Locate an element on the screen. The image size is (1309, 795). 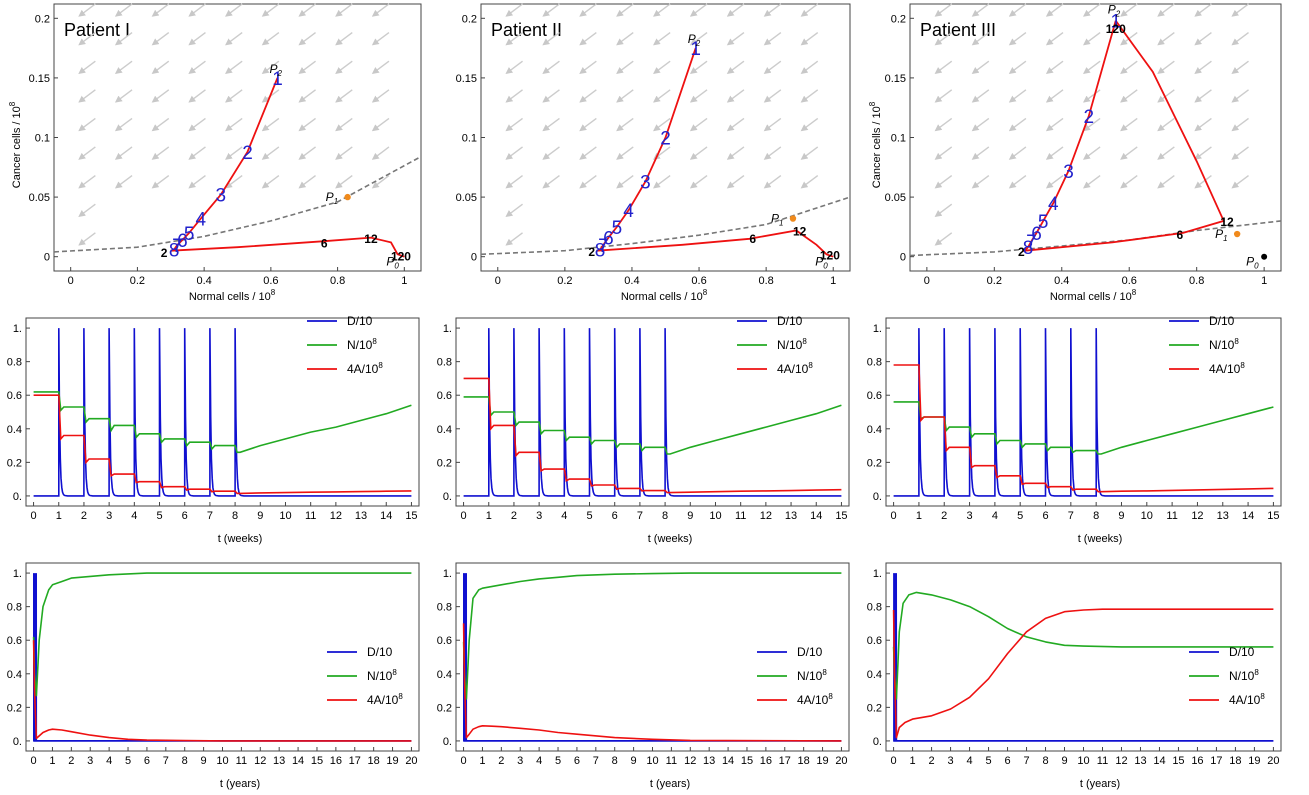
x-axis-label-3: Normal cells / 108 is located at coordinates (1093, 295).